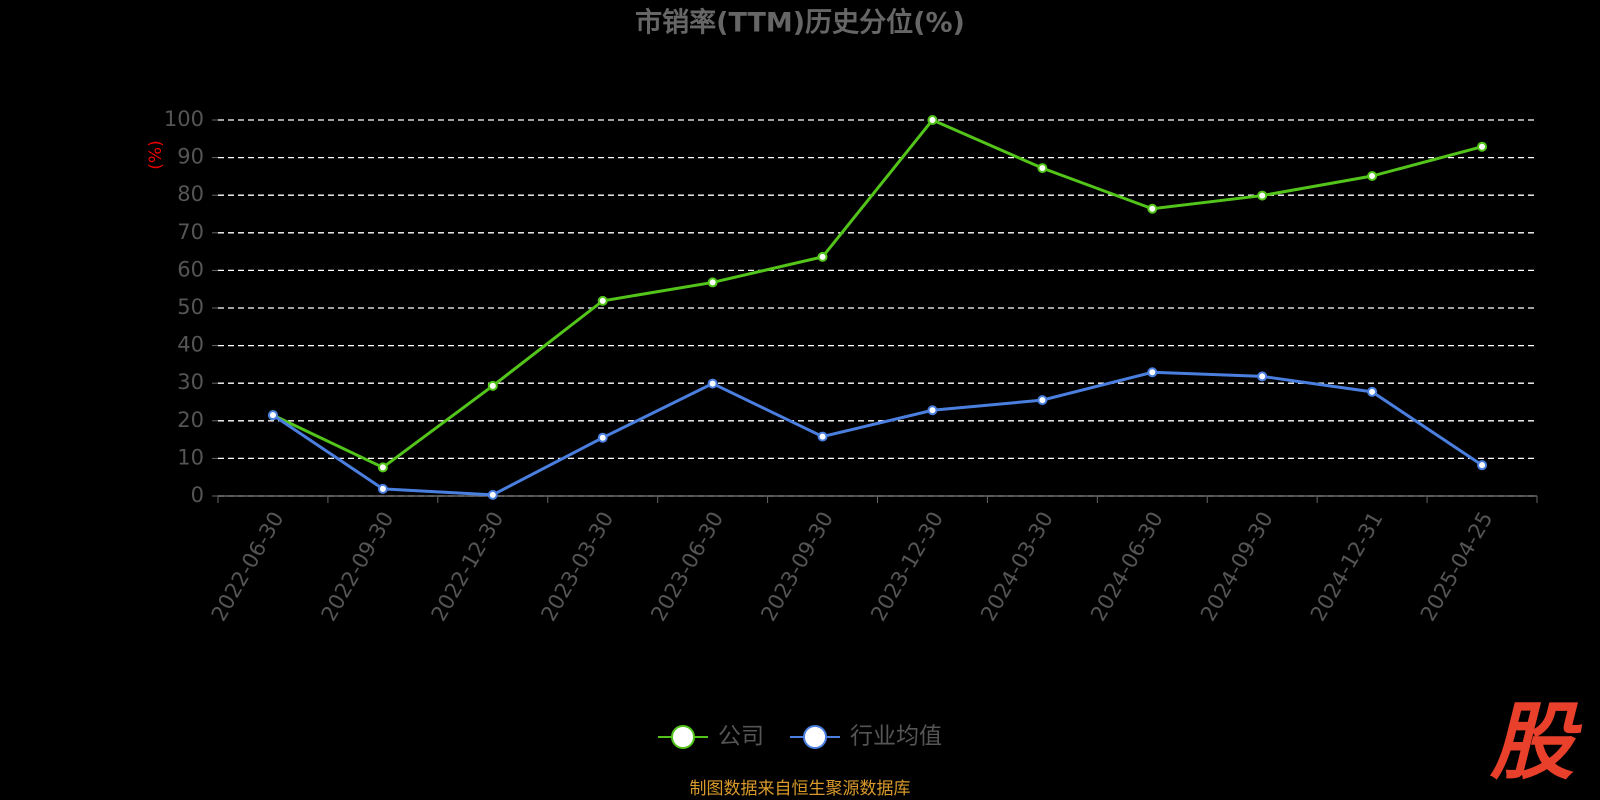 The height and width of the screenshot is (800, 1600). I want to click on y-tick-label: 10, so click(190, 457).